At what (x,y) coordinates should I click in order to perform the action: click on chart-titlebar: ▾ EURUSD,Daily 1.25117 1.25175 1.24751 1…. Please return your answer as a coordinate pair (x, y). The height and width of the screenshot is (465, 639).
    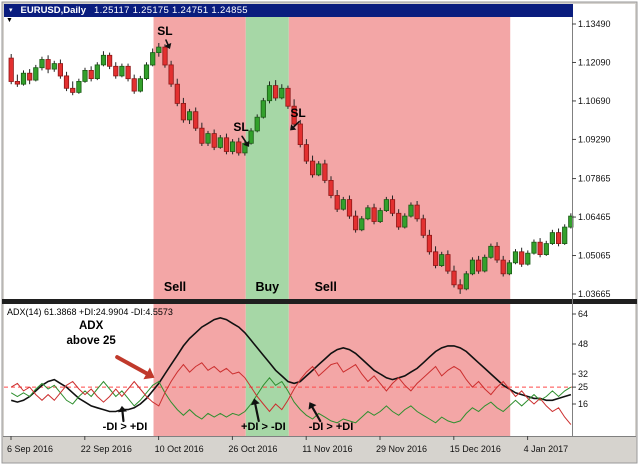
    Looking at the image, I should click on (288, 10).